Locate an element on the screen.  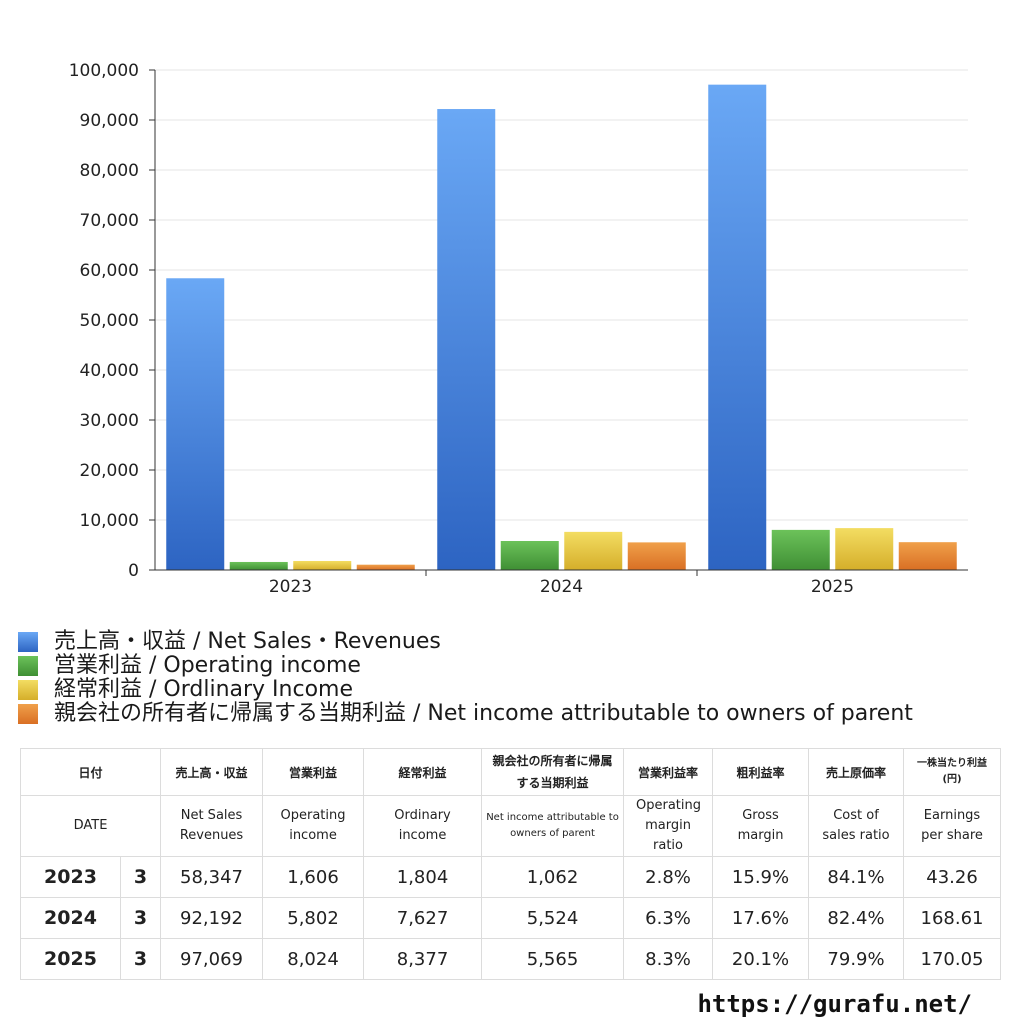
cell-net-sales: 97,069 is located at coordinates (212, 959).